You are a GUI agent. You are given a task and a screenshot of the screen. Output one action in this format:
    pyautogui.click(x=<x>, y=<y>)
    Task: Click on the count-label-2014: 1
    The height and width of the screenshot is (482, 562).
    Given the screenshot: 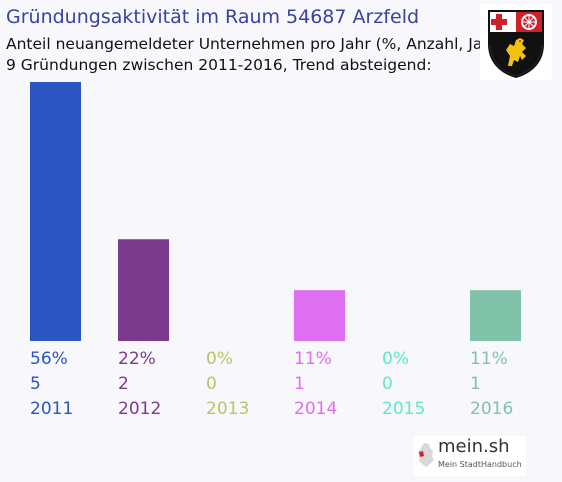 What is the action you would take?
    pyautogui.click(x=299, y=384)
    